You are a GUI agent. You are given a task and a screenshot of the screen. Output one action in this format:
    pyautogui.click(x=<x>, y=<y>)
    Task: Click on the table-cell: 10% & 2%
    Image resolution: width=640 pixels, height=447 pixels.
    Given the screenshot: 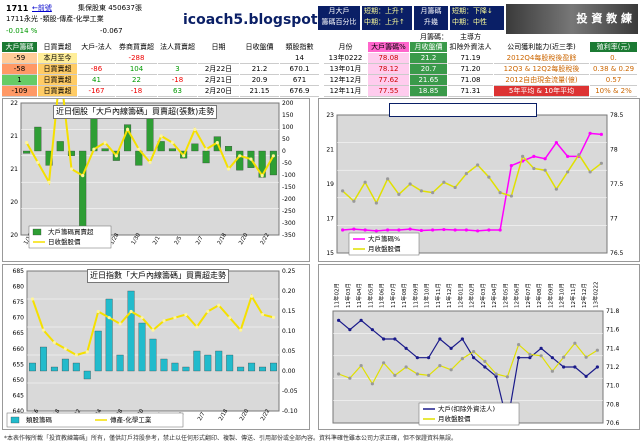 What is the action you would take?
    pyautogui.click(x=613, y=91)
    